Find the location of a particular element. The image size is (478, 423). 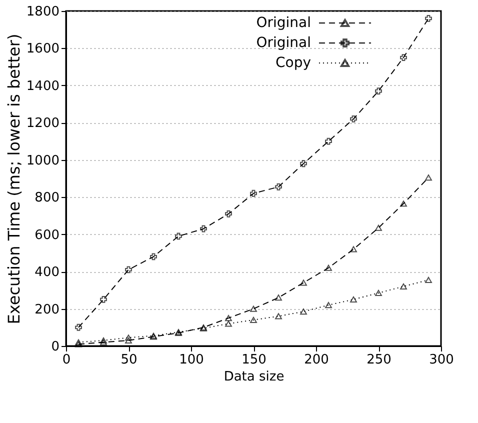

y-tick-label: 1000 is located at coordinates (43, 160).